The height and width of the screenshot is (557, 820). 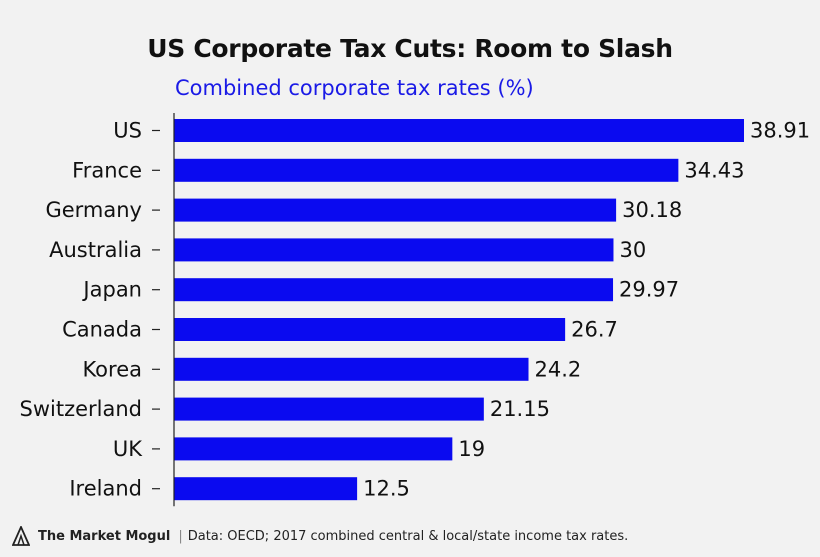 What do you see at coordinates (111, 290) in the screenshot?
I see `category-label-japan: Japan` at bounding box center [111, 290].